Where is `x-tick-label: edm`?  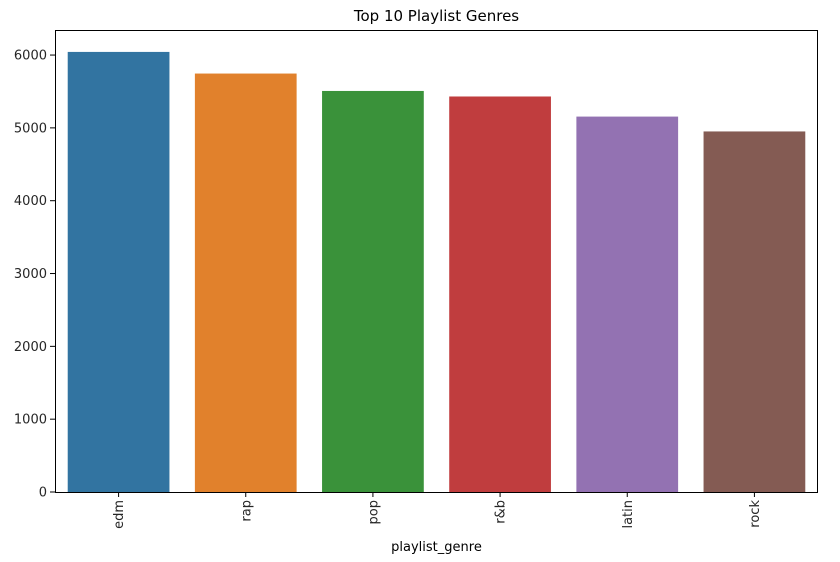 x-tick-label: edm is located at coordinates (119, 514).